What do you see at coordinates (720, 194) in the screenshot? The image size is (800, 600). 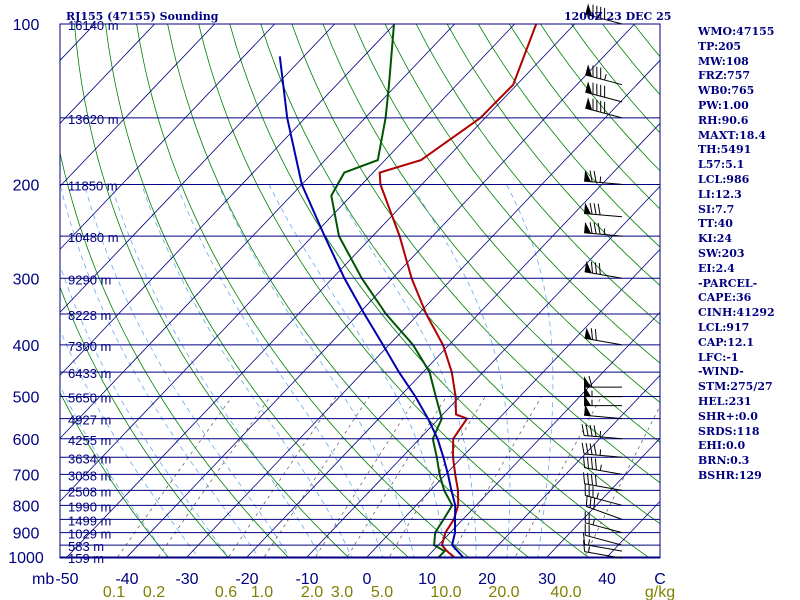 I see `index-item: LI:12.3` at bounding box center [720, 194].